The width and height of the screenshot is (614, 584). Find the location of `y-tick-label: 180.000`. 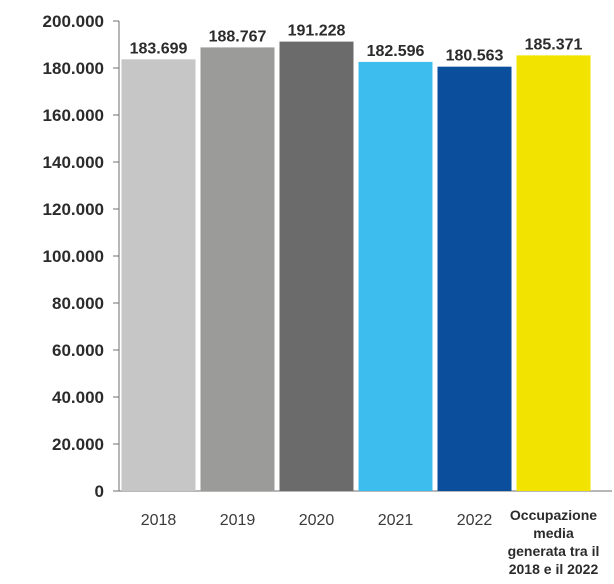

y-tick-label: 180.000 is located at coordinates (73, 68).